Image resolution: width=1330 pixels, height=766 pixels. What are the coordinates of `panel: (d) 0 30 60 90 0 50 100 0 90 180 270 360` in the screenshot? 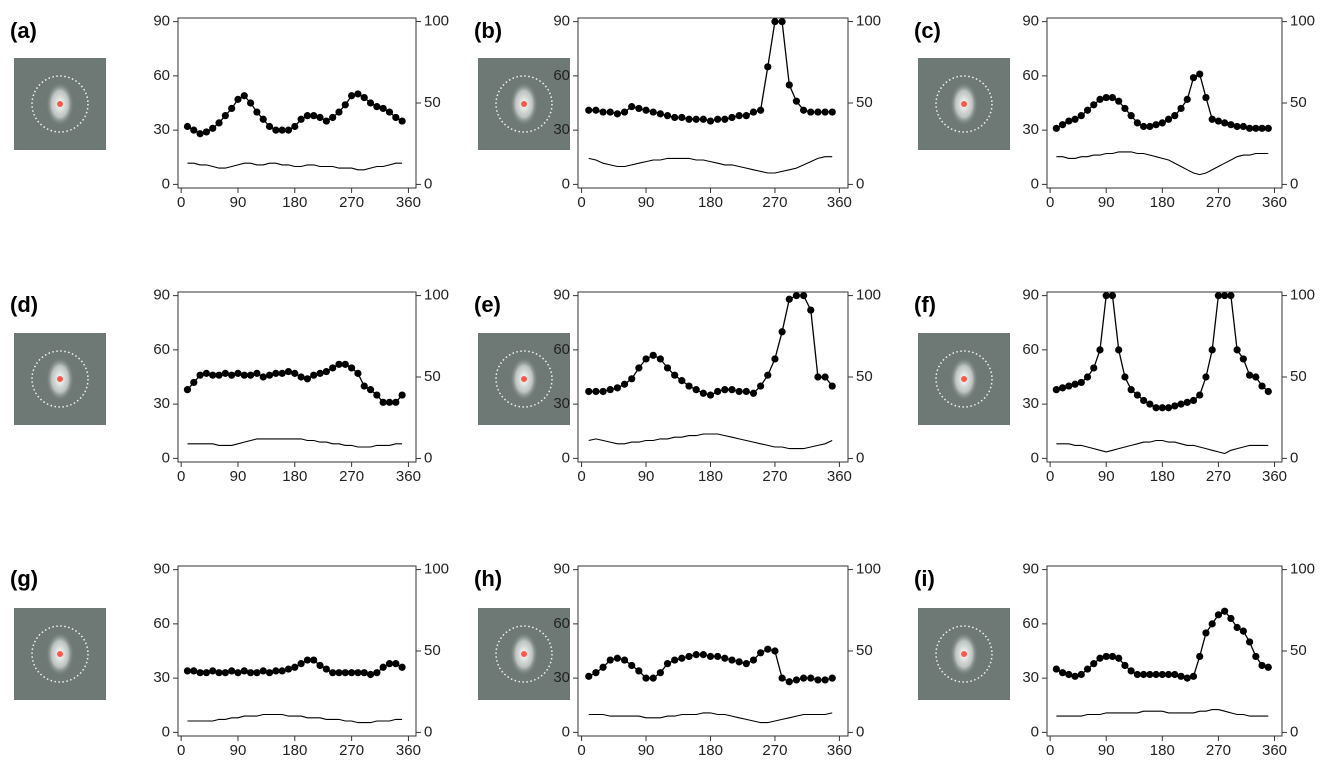 It's located at (229, 386).